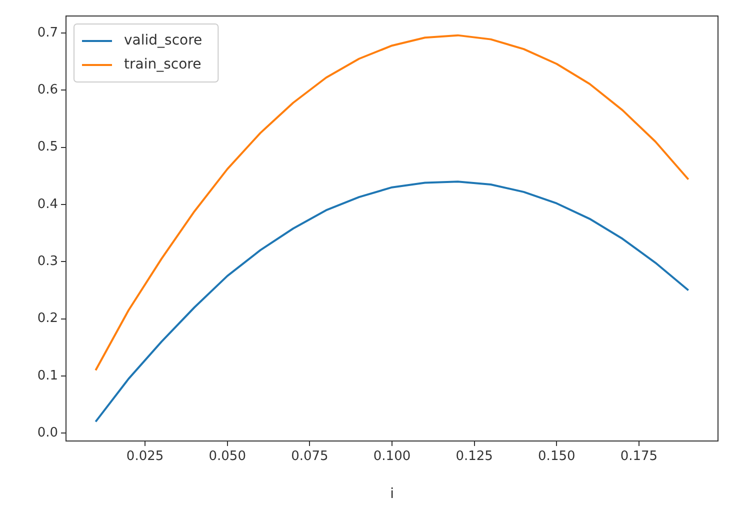 The width and height of the screenshot is (729, 505). I want to click on y-tick-label: 0.7, so click(47, 32).